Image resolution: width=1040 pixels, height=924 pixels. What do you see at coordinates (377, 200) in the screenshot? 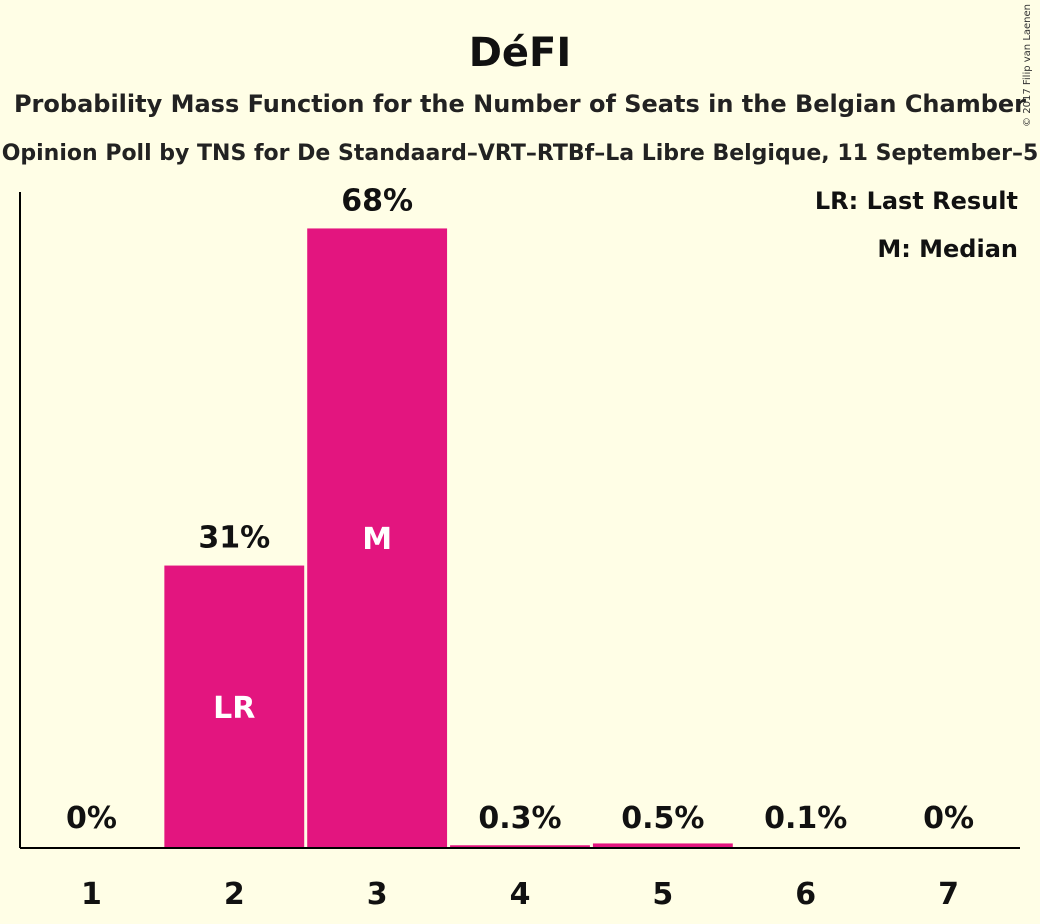
I see `value-label-seats-3: 68%` at bounding box center [377, 200].